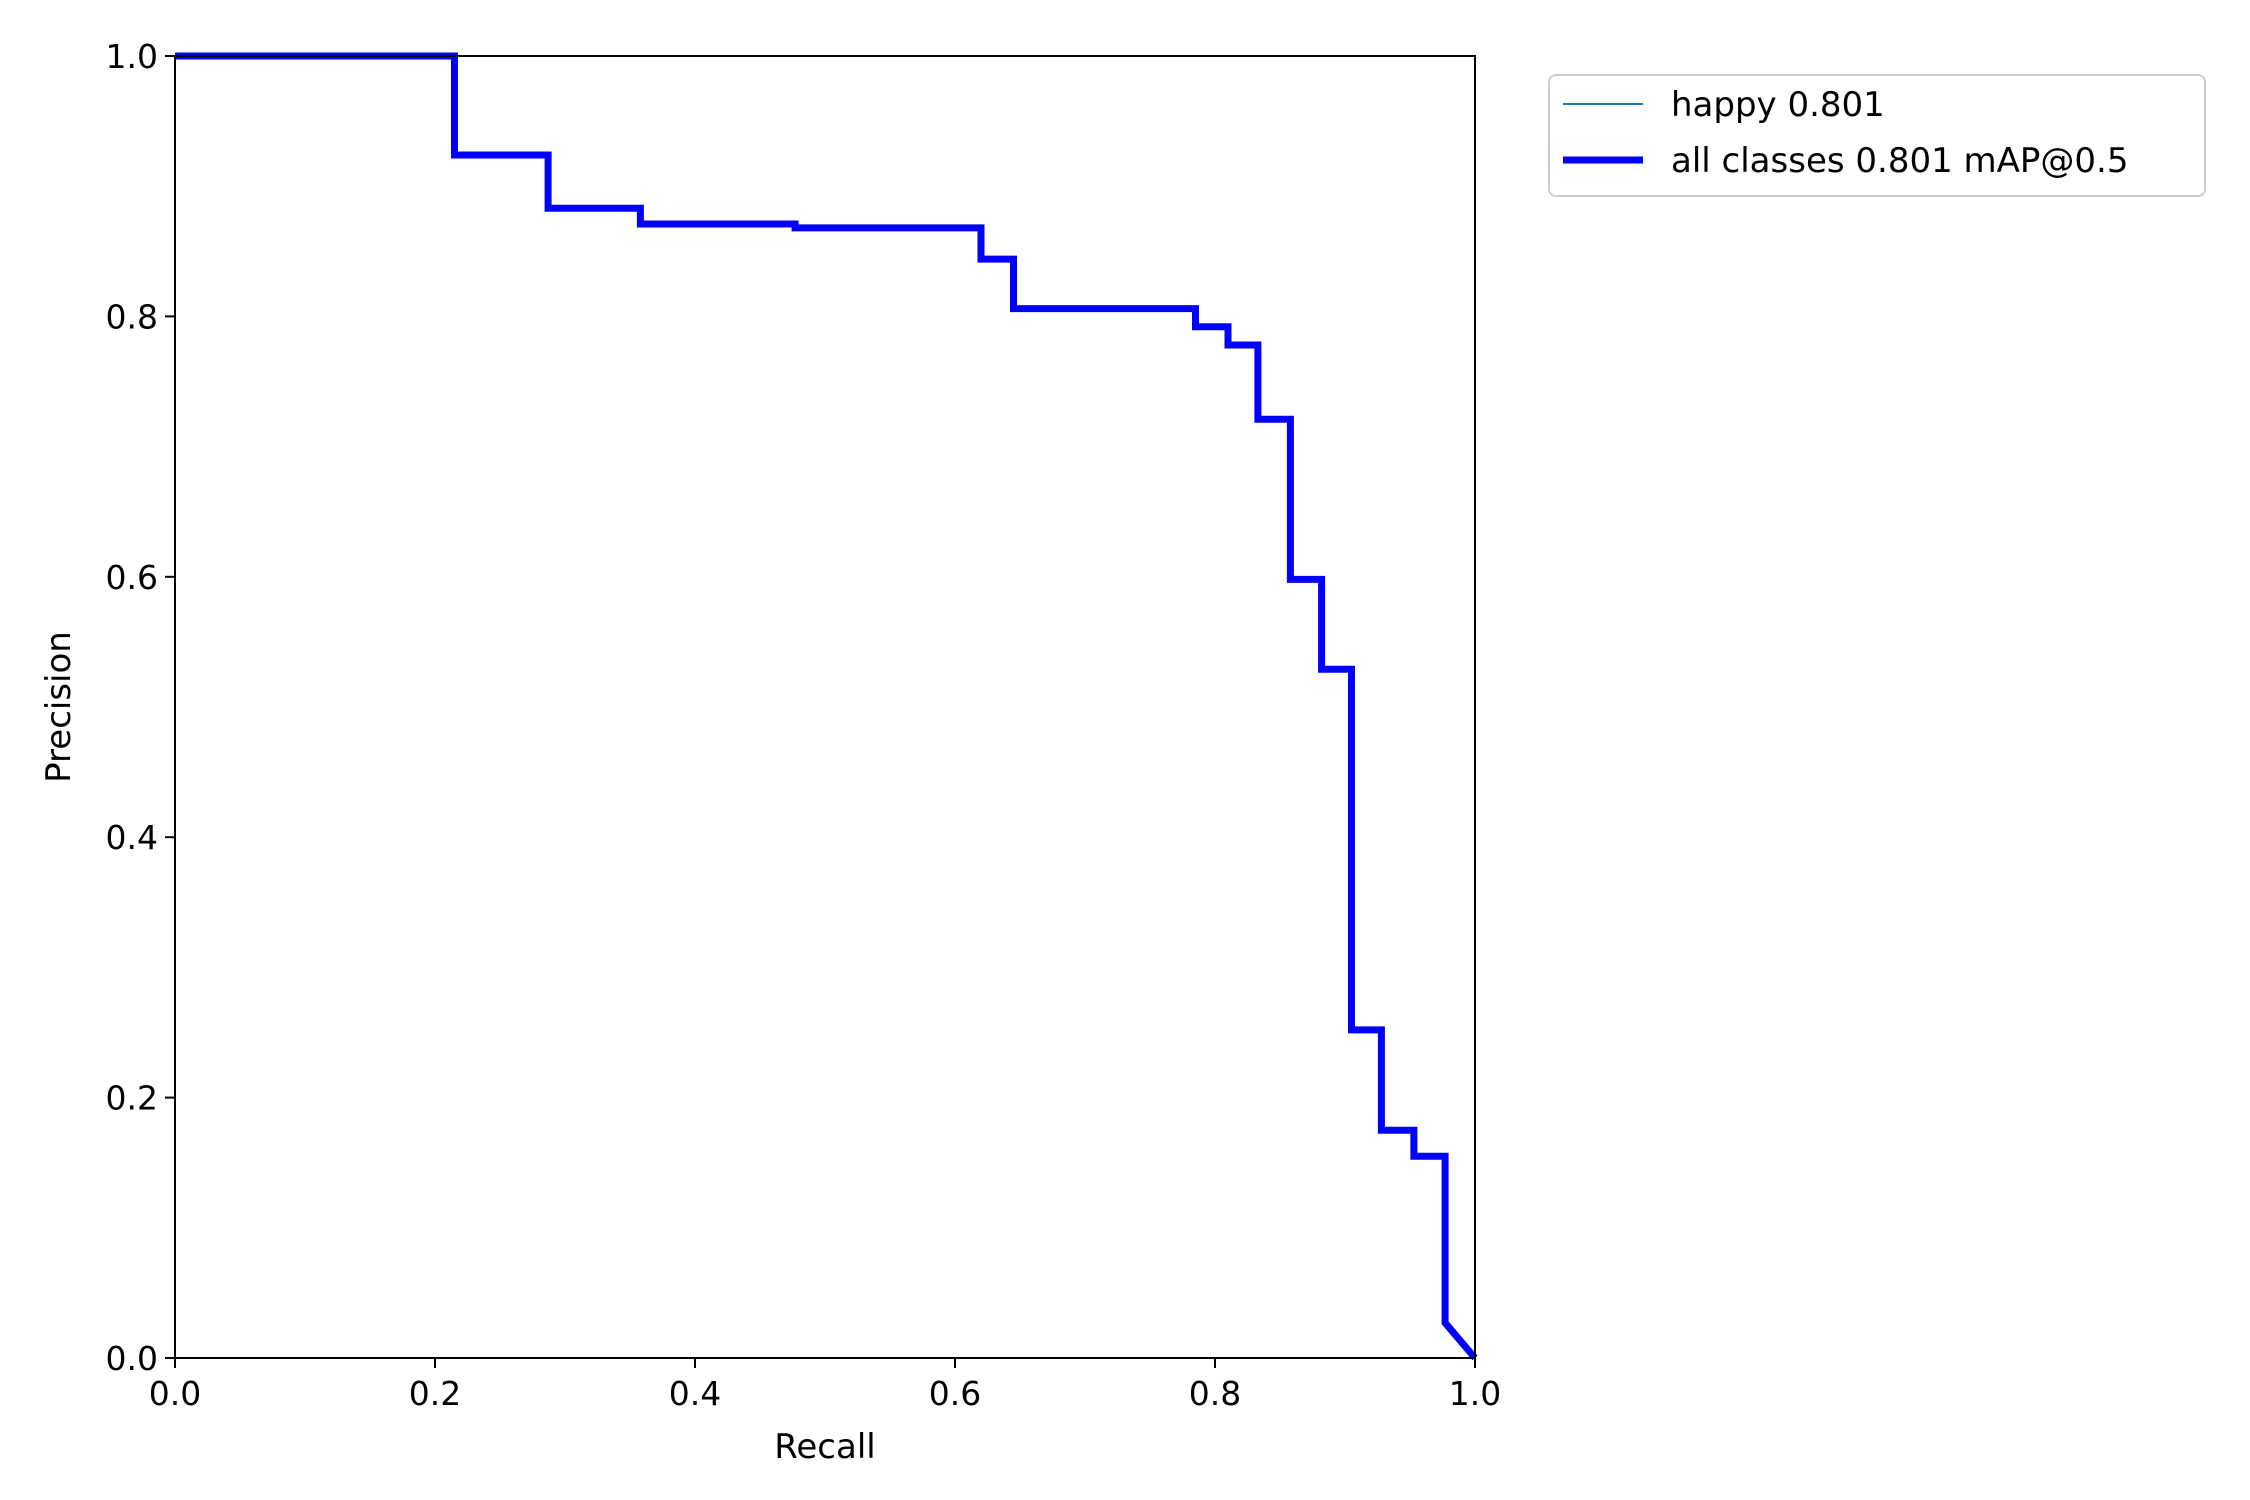  I want to click on legend: happy 0.801 all classes 0.801 mAP@0.5, so click(1877, 135).